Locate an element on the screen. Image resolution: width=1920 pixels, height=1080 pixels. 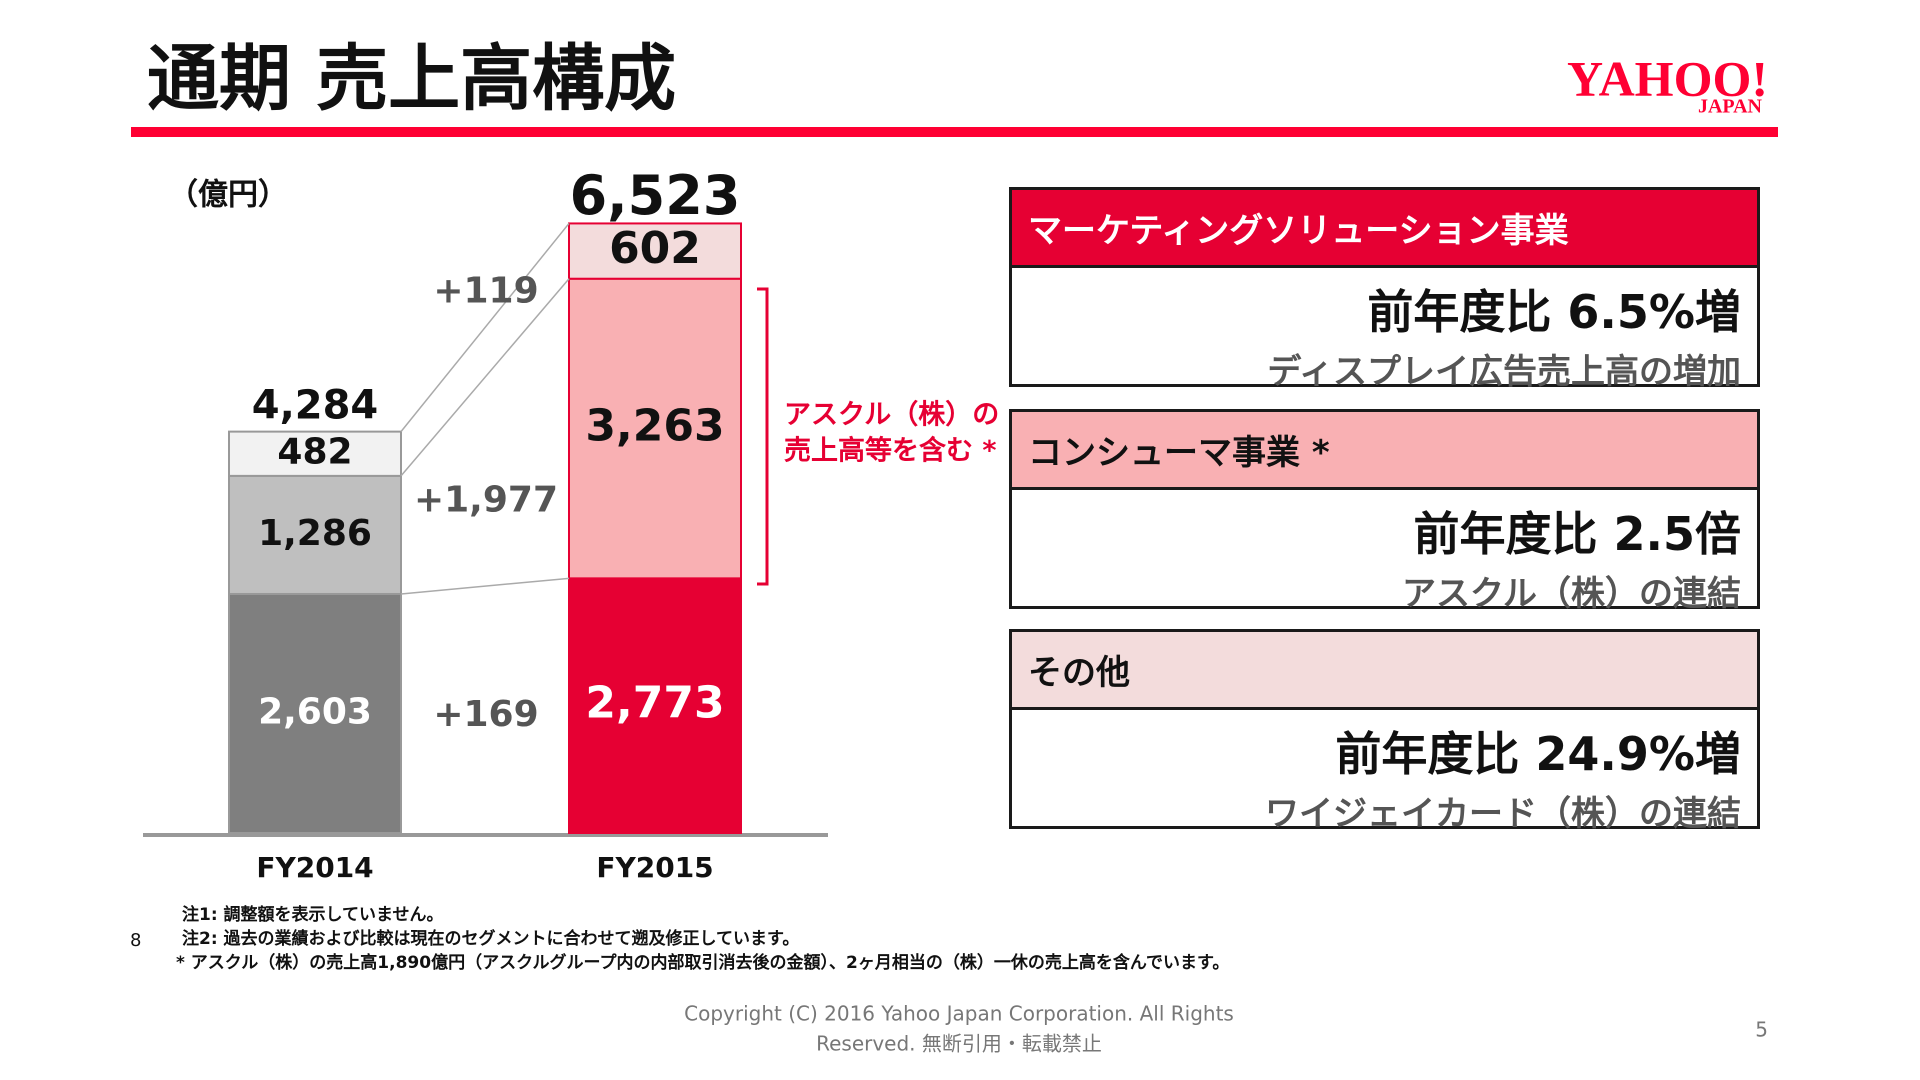
panel-headline: 前年度比 24.9%増 is located at coordinates (1538, 754).